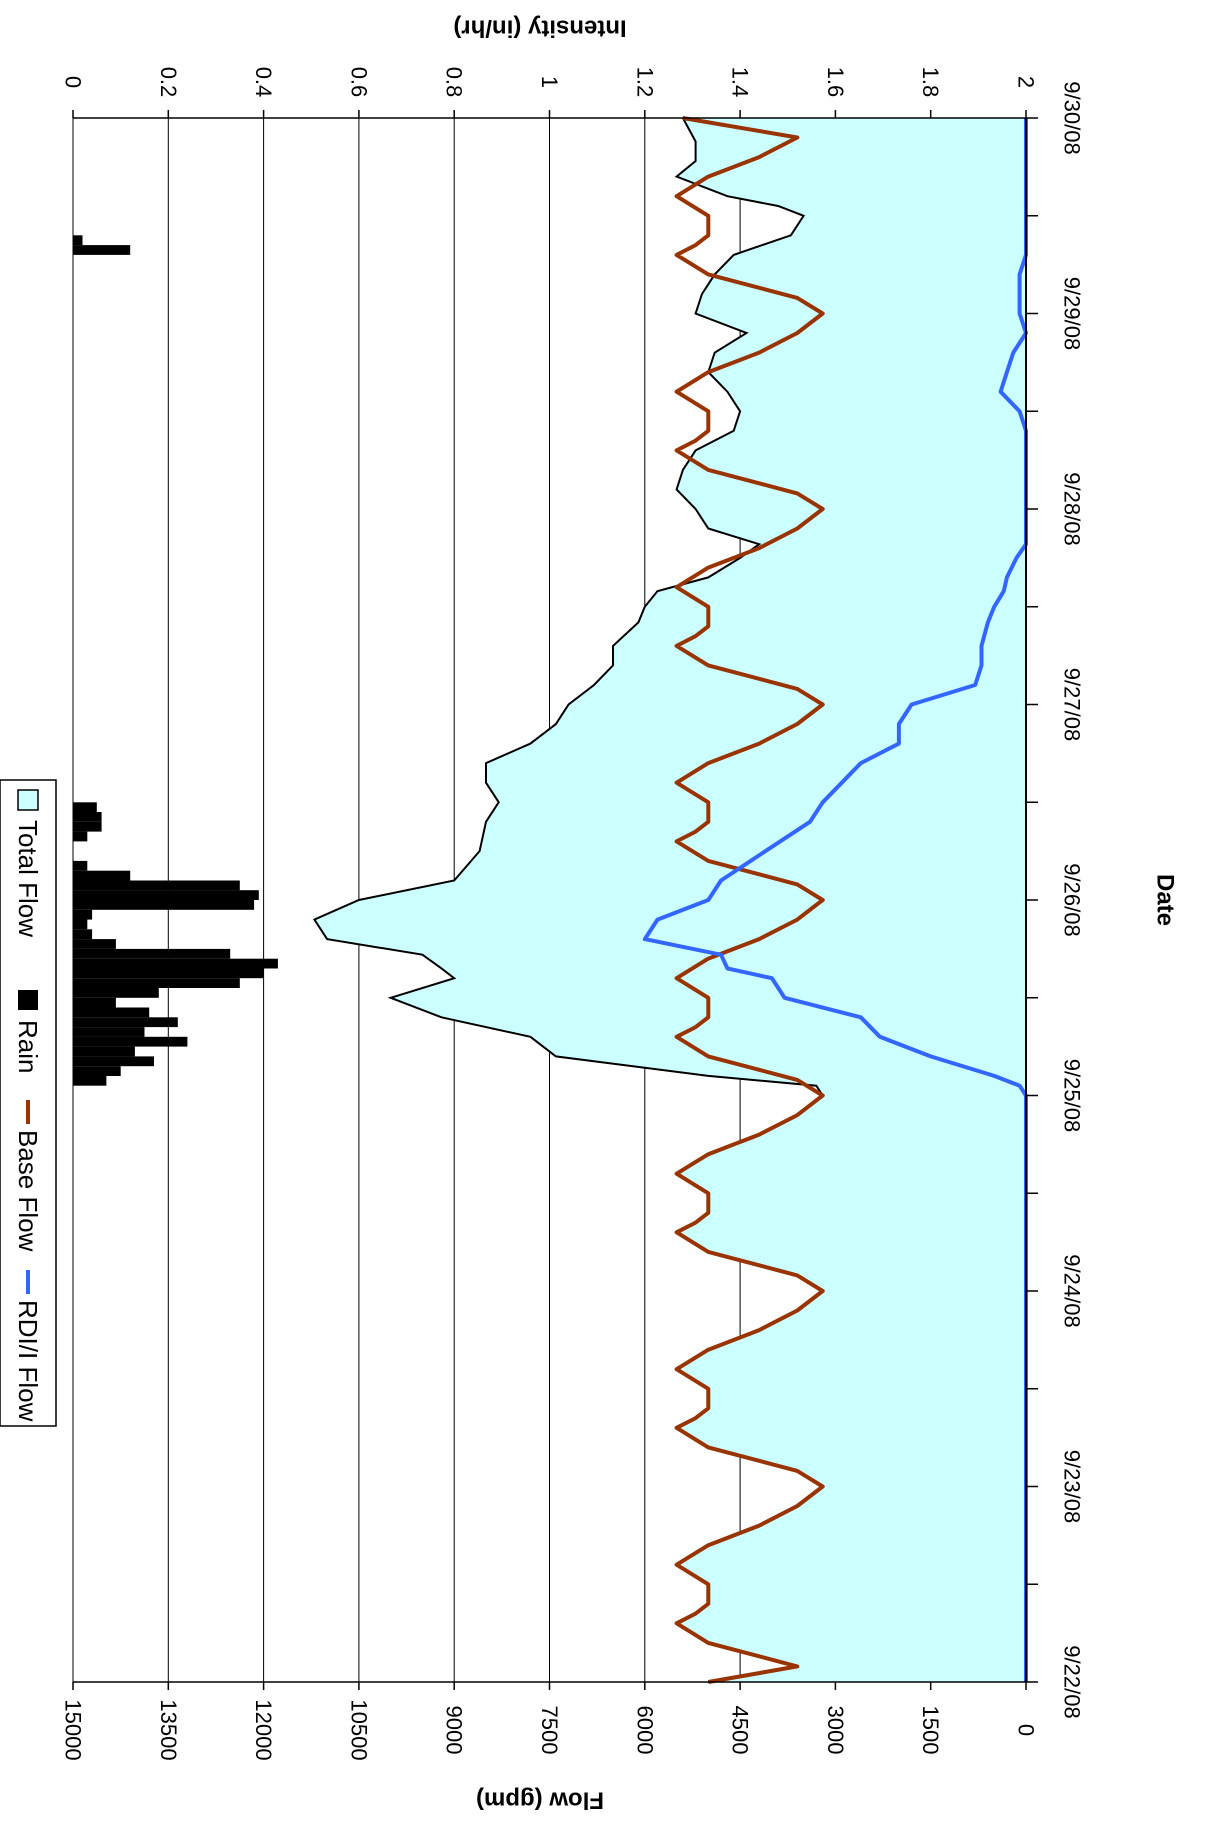  Describe the element at coordinates (1072, 1681) in the screenshot. I see `date-tick-label: 9/22/08` at that location.